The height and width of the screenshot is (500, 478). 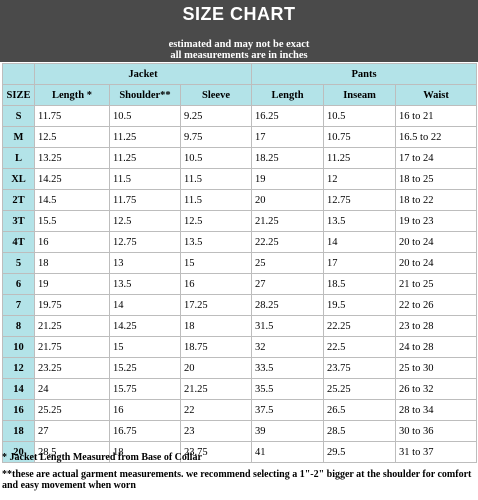 I want to click on cell-waist: 17 to 24, so click(x=436, y=158).